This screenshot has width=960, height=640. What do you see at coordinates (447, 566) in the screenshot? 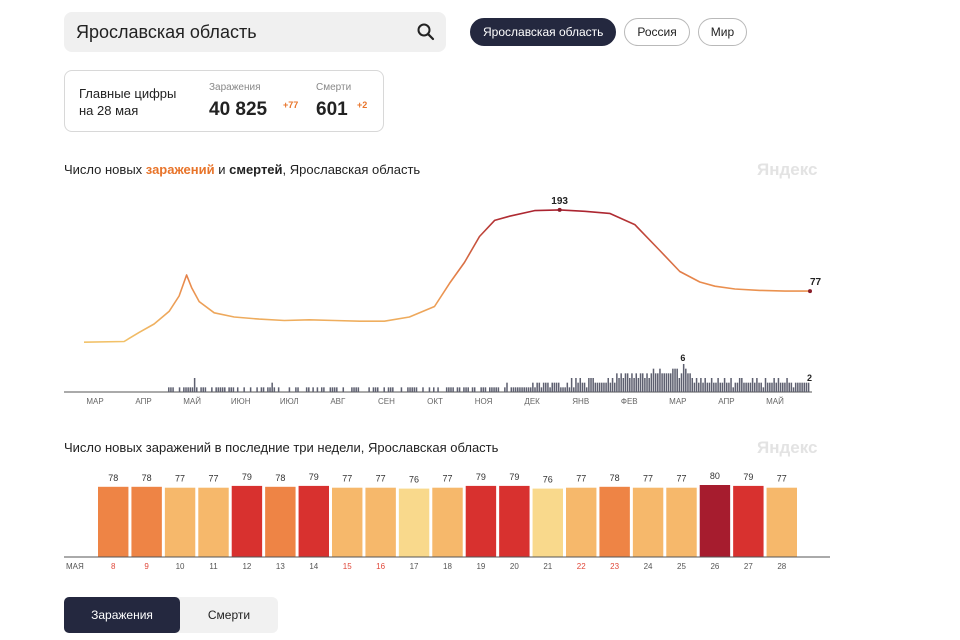
I see `day-tick-label: 18` at bounding box center [447, 566].